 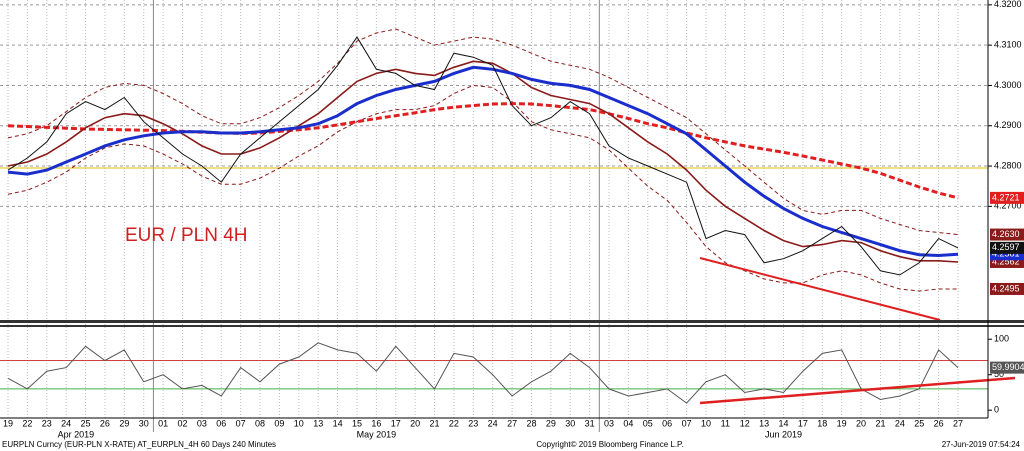 I want to click on y-tick-label: 4.3100, so click(x=1008, y=45).